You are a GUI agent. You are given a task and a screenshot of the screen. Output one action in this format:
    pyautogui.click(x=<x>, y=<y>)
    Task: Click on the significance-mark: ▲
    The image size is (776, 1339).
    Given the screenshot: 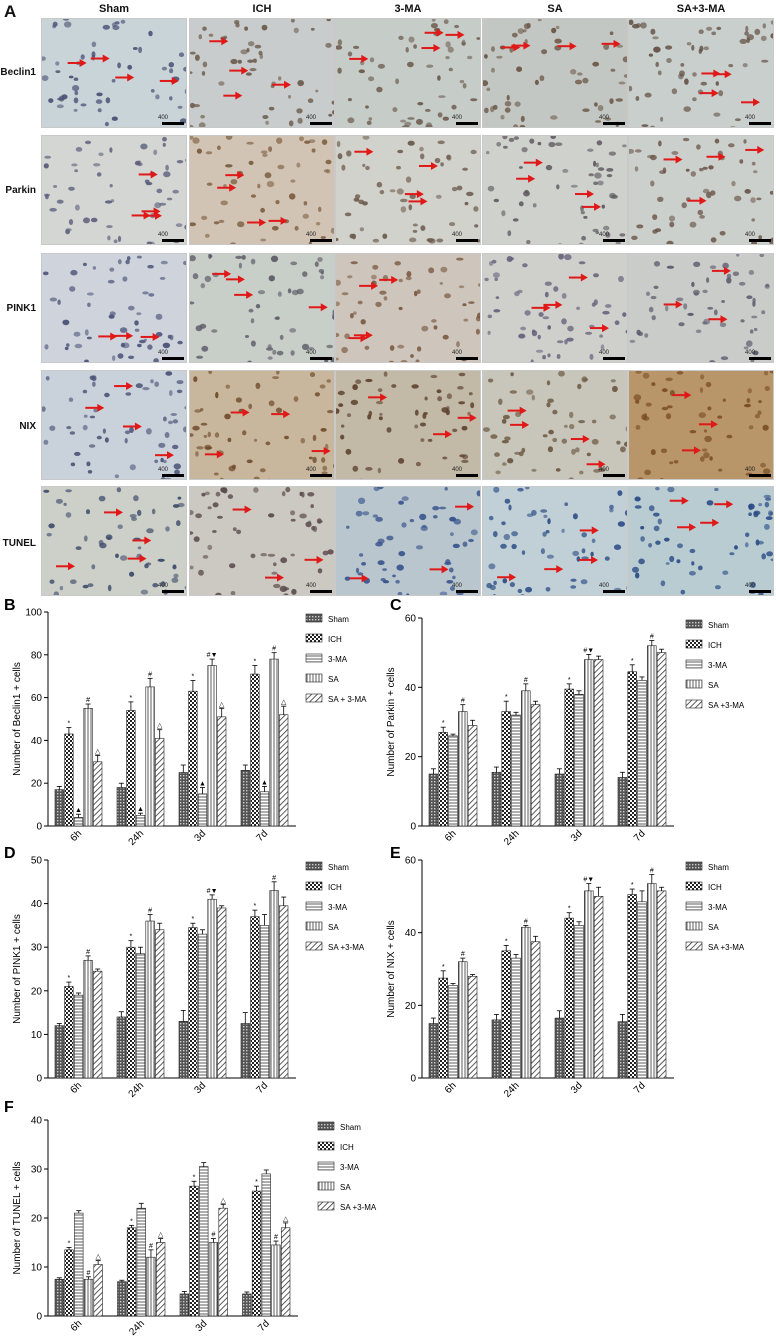 What is the action you would take?
    pyautogui.click(x=78, y=810)
    